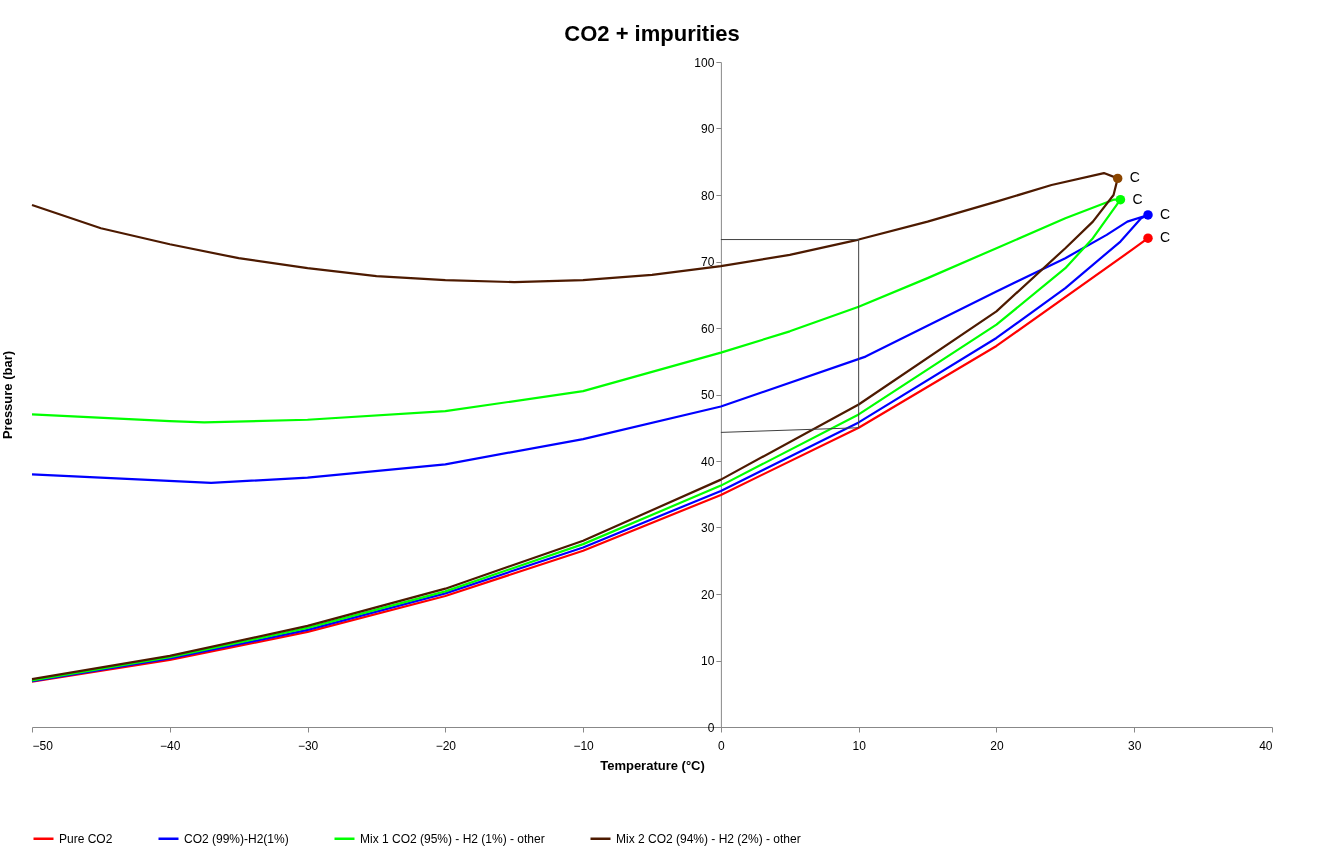  I want to click on x-tick-label: 10, so click(859, 745).